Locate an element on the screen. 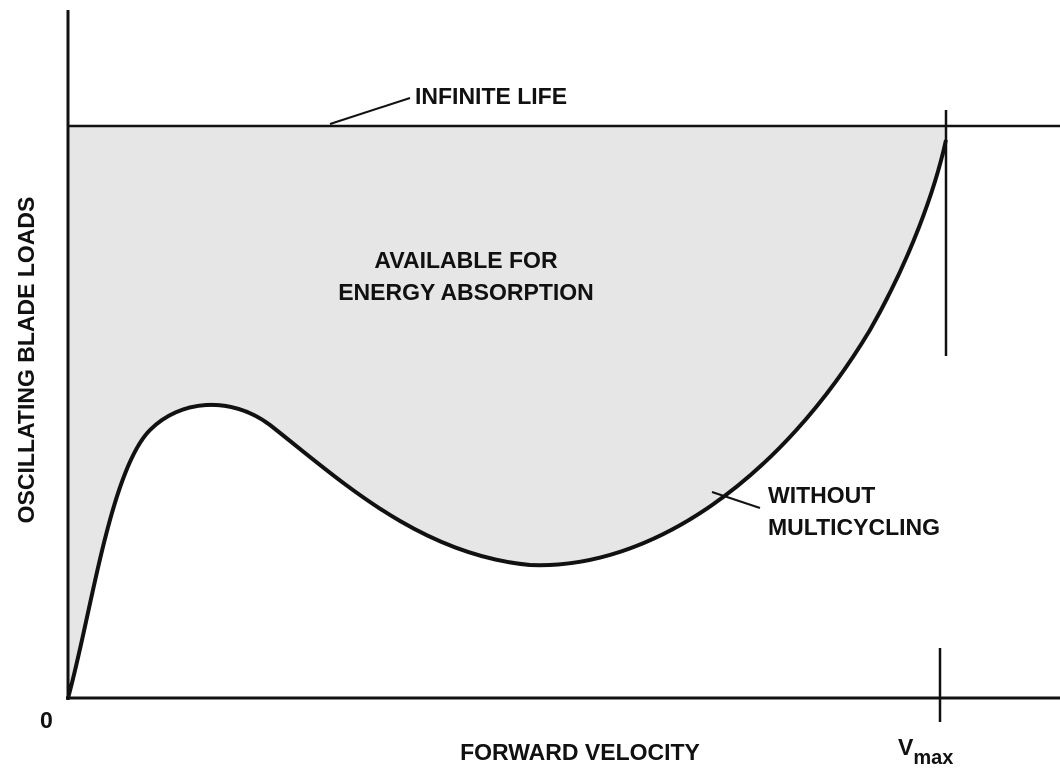 The width and height of the screenshot is (1060, 771). origin-label: 0 is located at coordinates (46, 720).